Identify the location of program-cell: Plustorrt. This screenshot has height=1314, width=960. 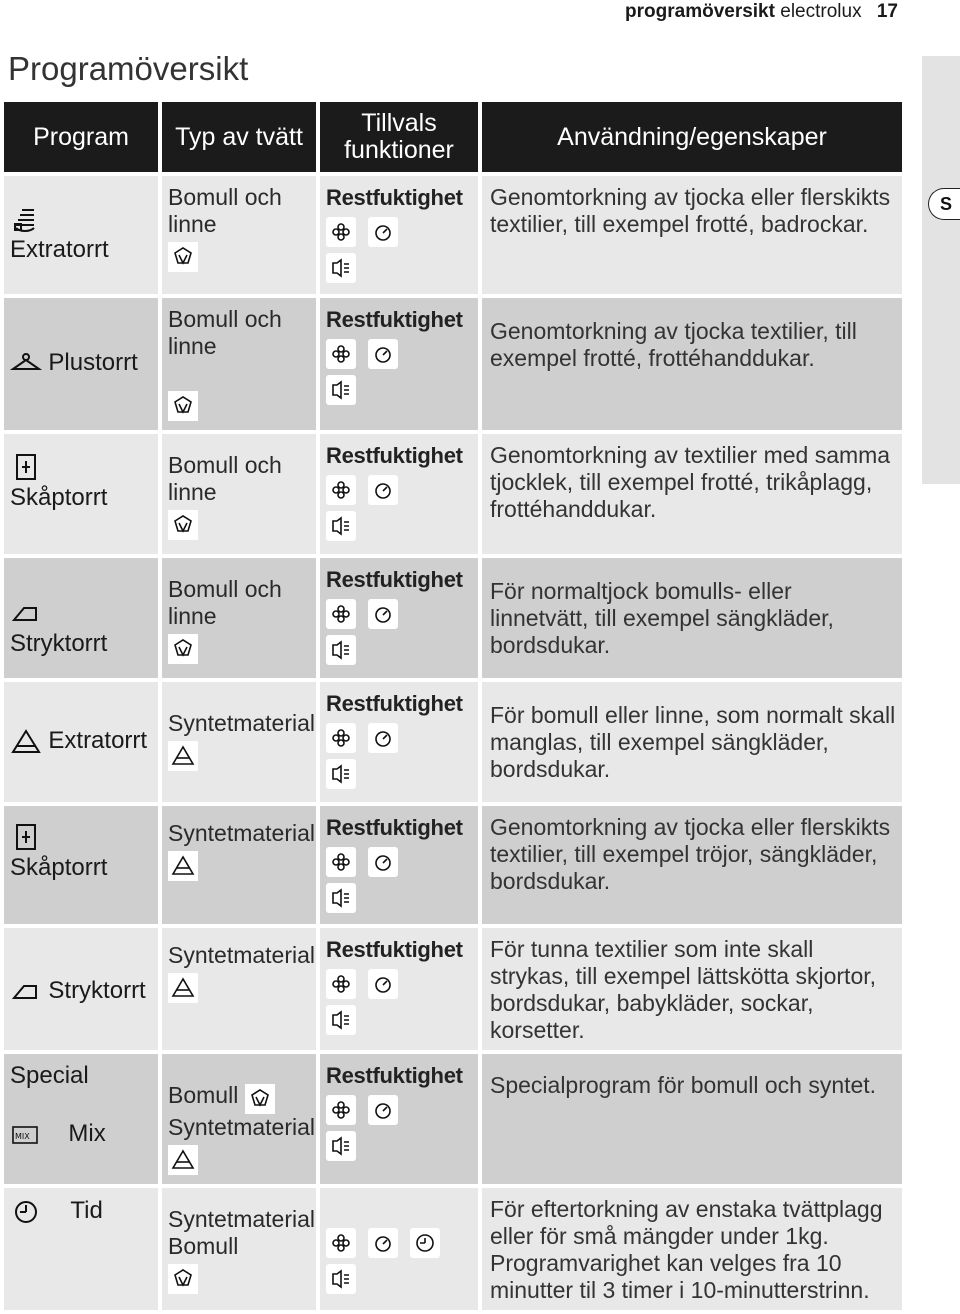
(83, 365).